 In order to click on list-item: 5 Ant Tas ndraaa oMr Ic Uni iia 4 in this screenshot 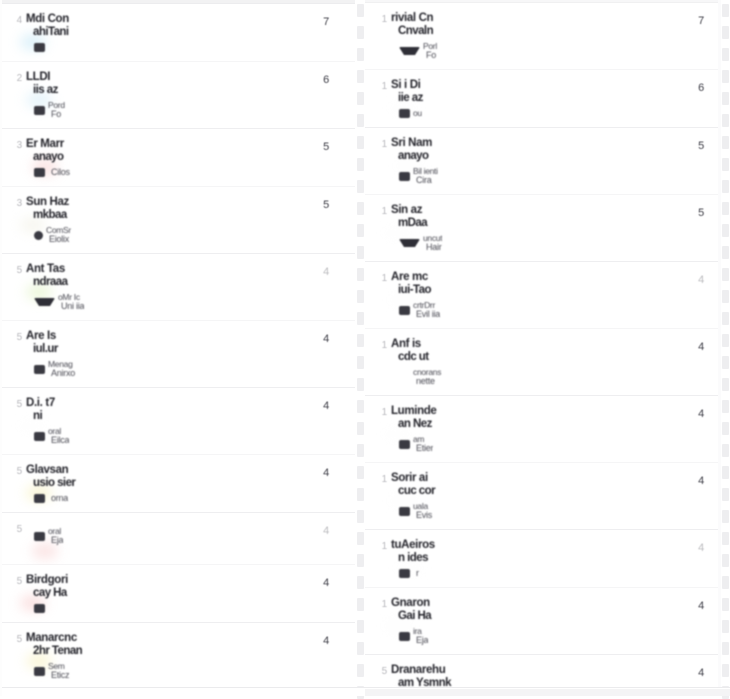, I will do `click(177, 287)`.